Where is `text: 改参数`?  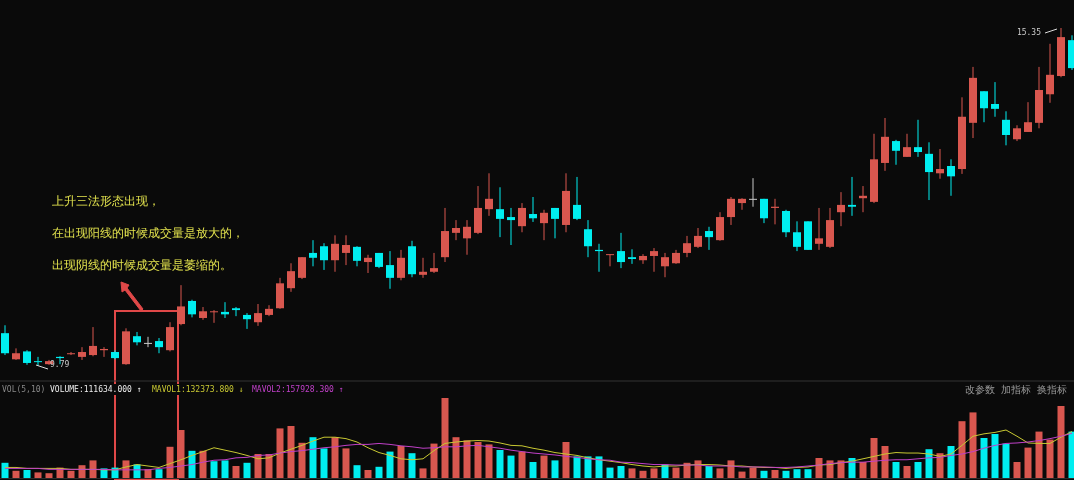
text: 改参数 is located at coordinates (980, 389).